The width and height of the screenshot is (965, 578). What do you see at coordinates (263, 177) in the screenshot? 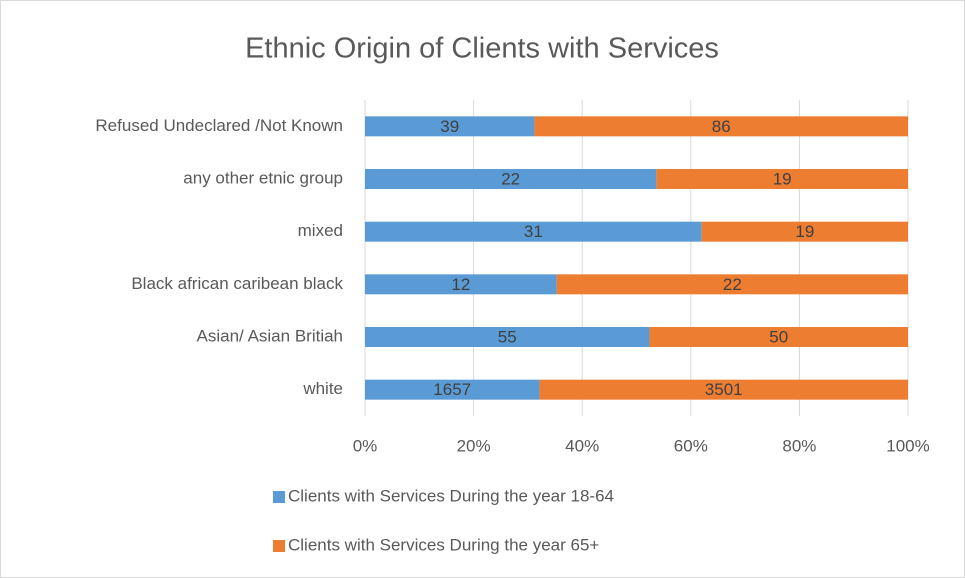
I see `y-tick-label: any other etnic group` at bounding box center [263, 177].